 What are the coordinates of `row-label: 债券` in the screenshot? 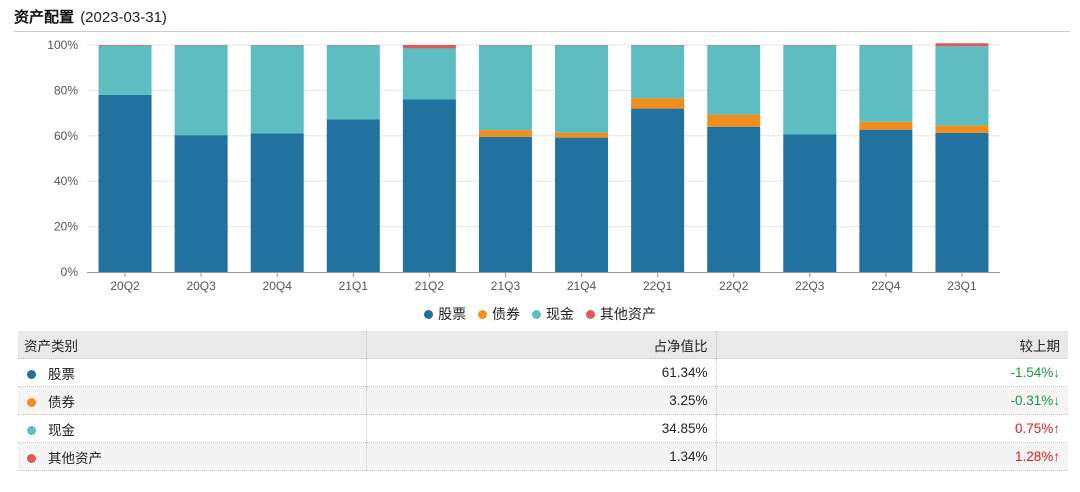 It's located at (61, 402).